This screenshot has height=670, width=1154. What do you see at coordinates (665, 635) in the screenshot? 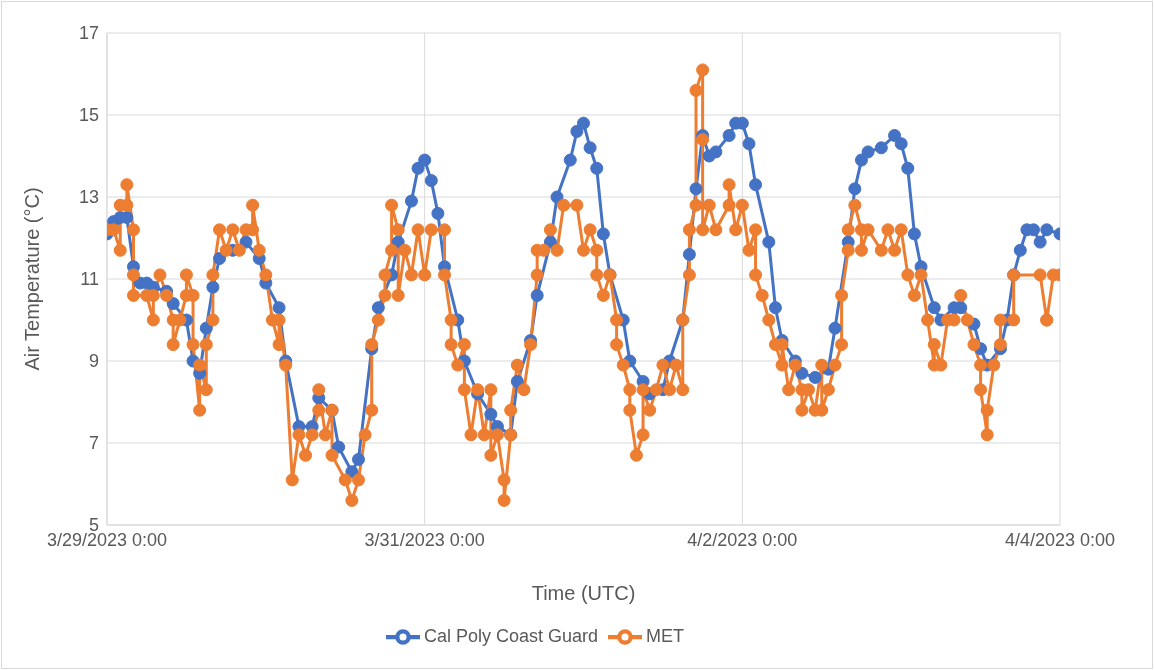
I see `legend-label: MET` at bounding box center [665, 635].